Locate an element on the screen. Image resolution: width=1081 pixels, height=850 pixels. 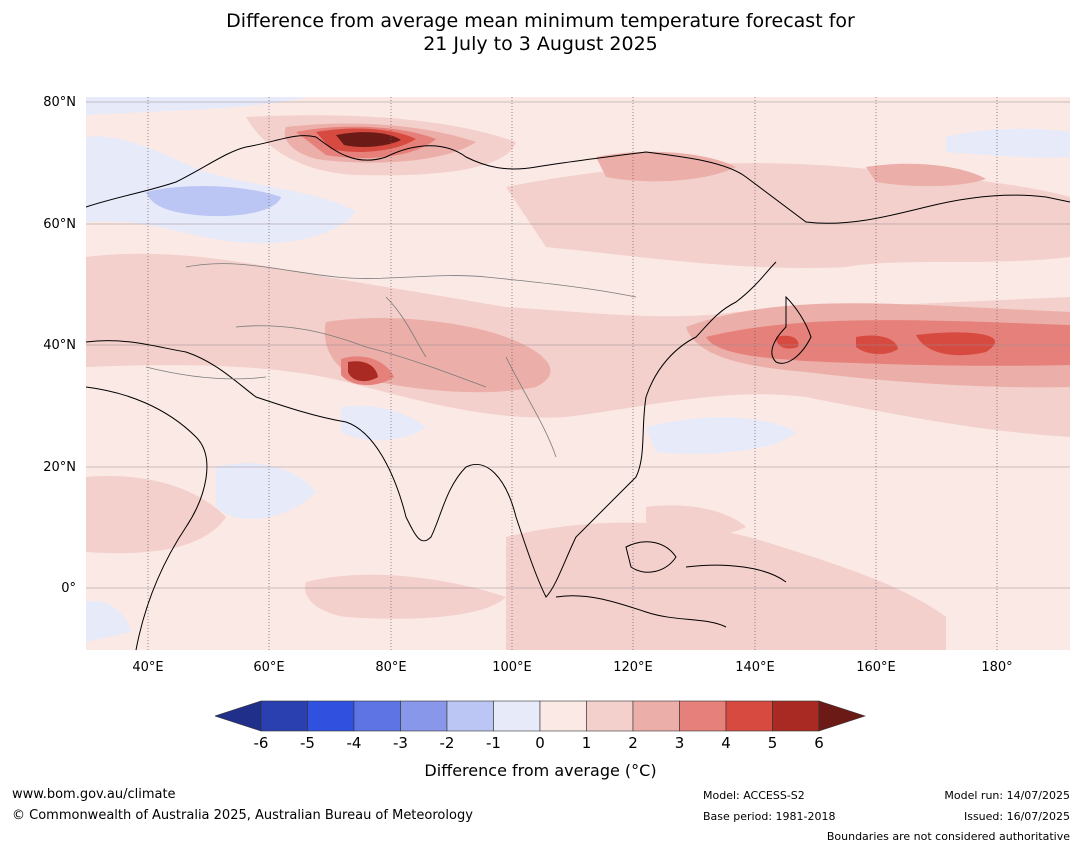
colorbar is located at coordinates (540, 716).